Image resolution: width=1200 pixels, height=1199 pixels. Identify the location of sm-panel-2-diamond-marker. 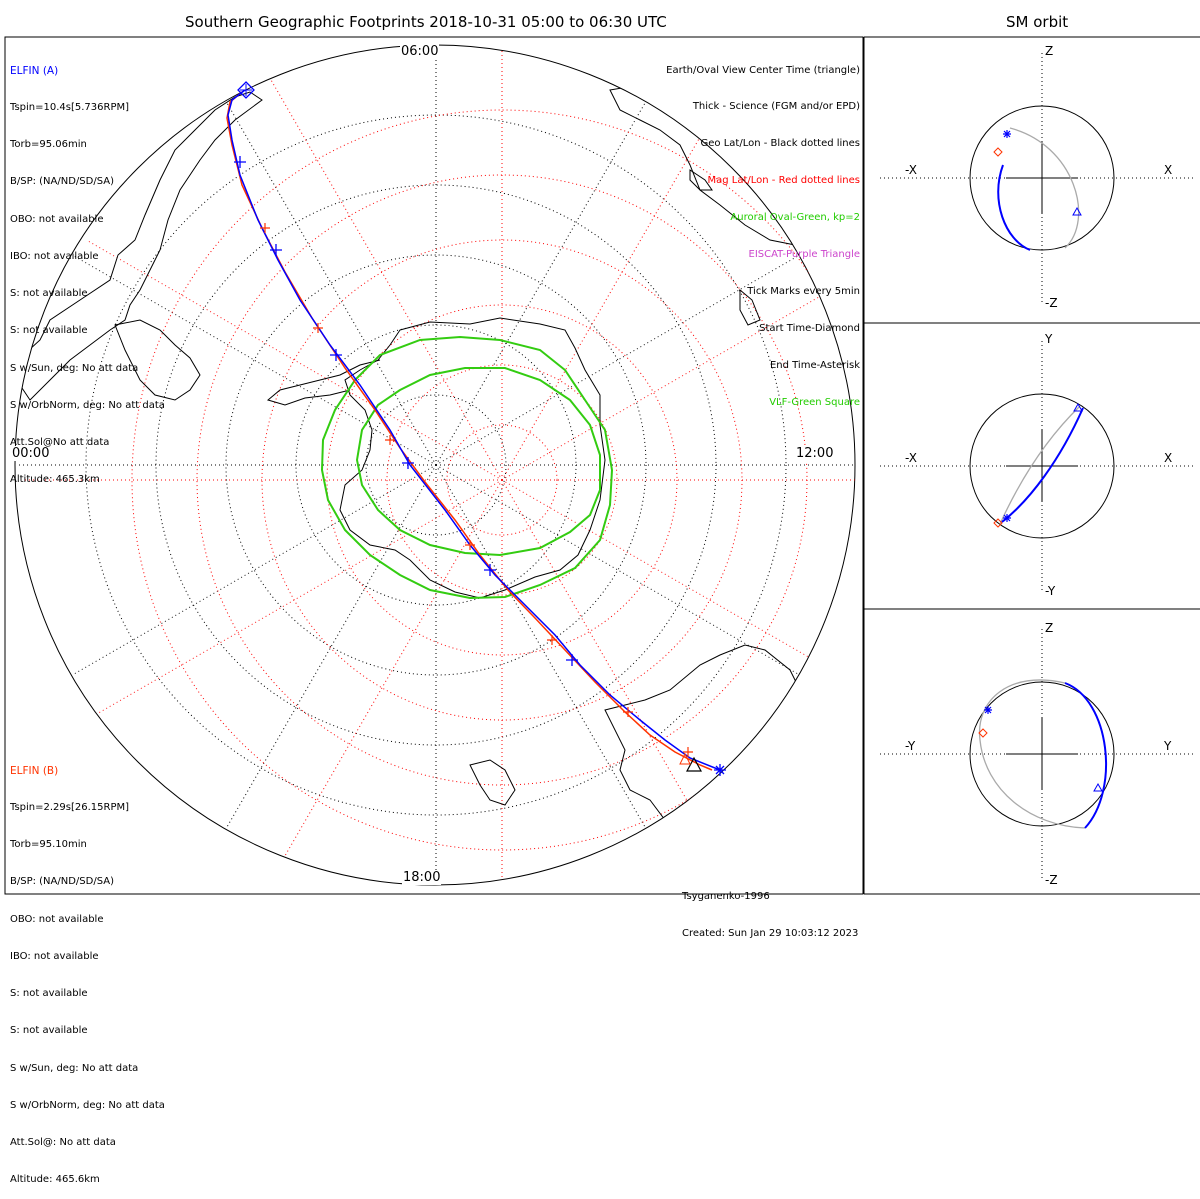
(998, 523).